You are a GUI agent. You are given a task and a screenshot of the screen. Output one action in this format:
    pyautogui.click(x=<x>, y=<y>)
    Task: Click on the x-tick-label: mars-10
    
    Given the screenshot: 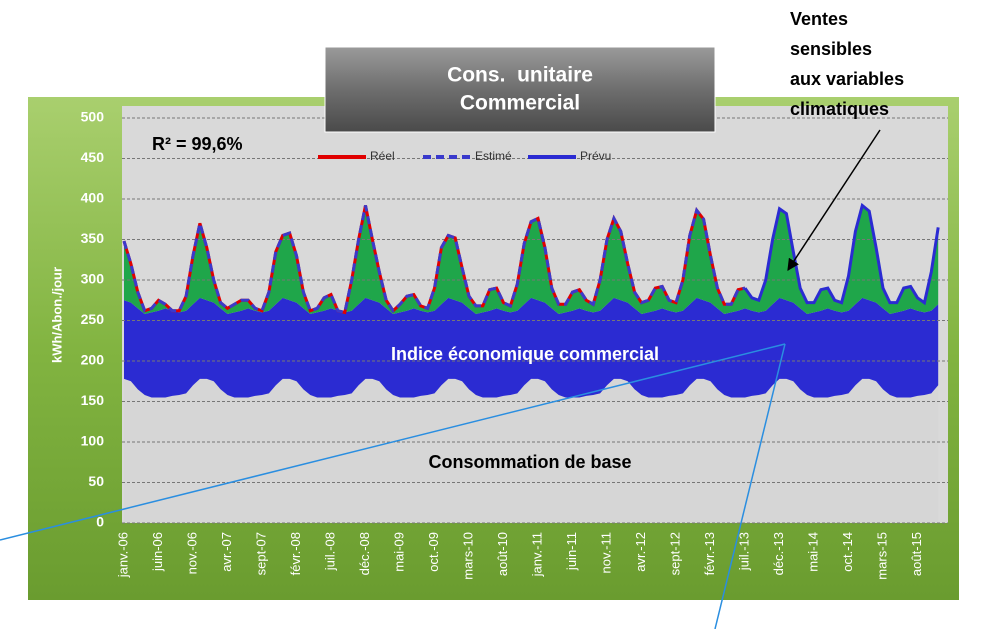 What is the action you would take?
    pyautogui.click(x=467, y=556)
    